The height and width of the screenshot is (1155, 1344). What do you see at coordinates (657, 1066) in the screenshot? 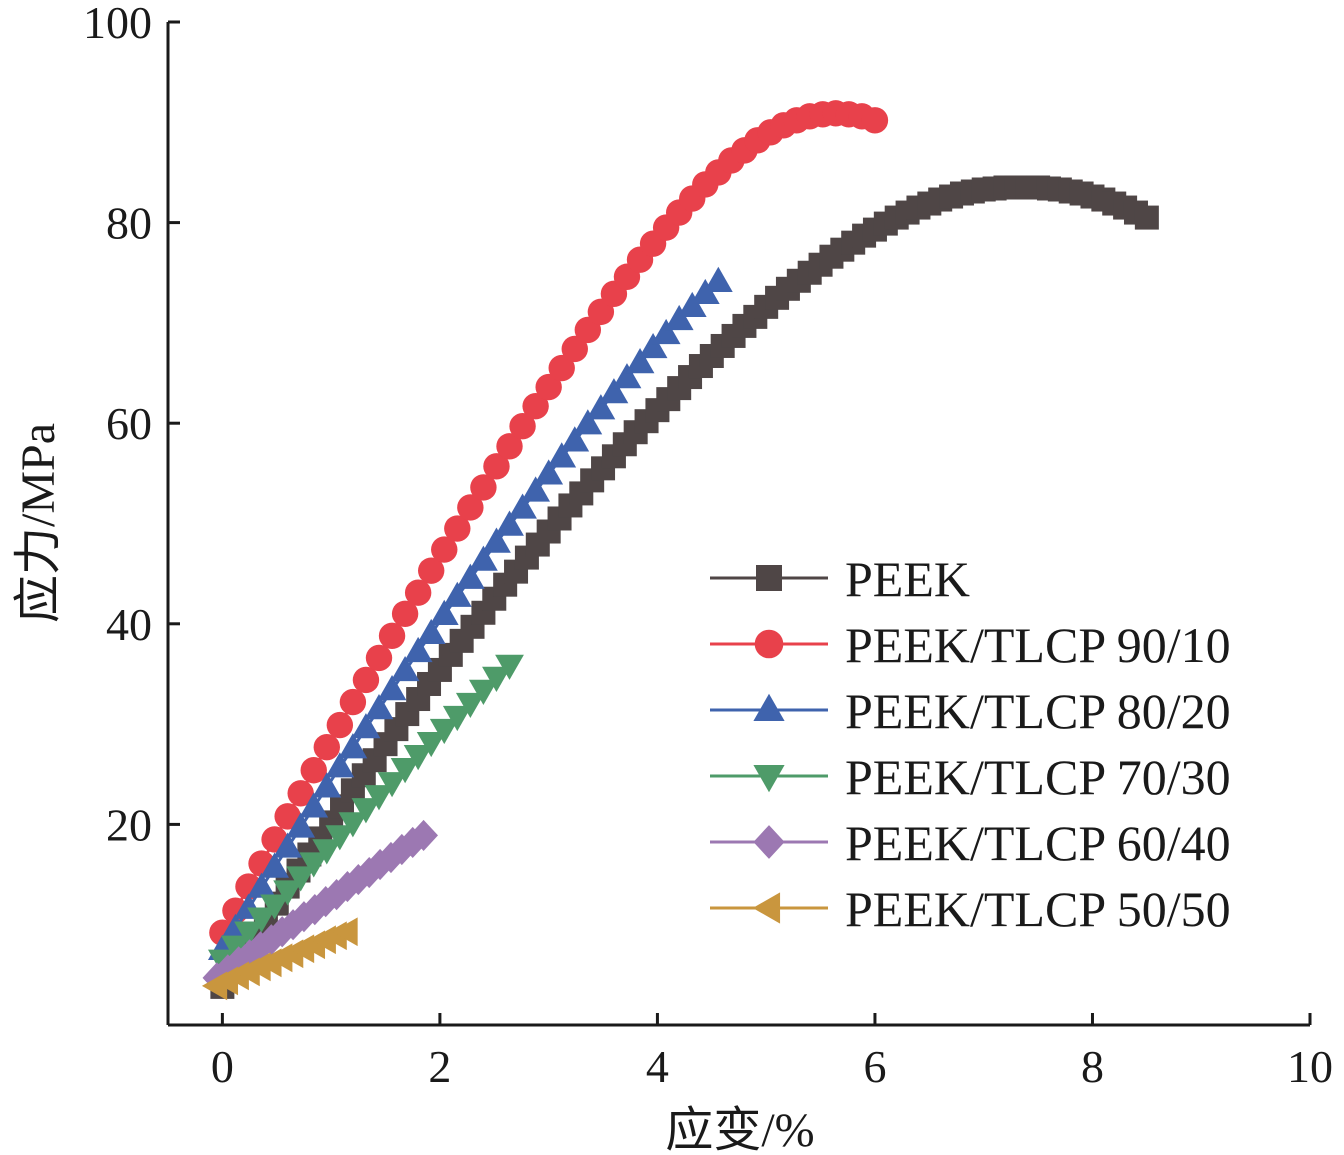
I see `x-tick-label: 4` at bounding box center [657, 1066].